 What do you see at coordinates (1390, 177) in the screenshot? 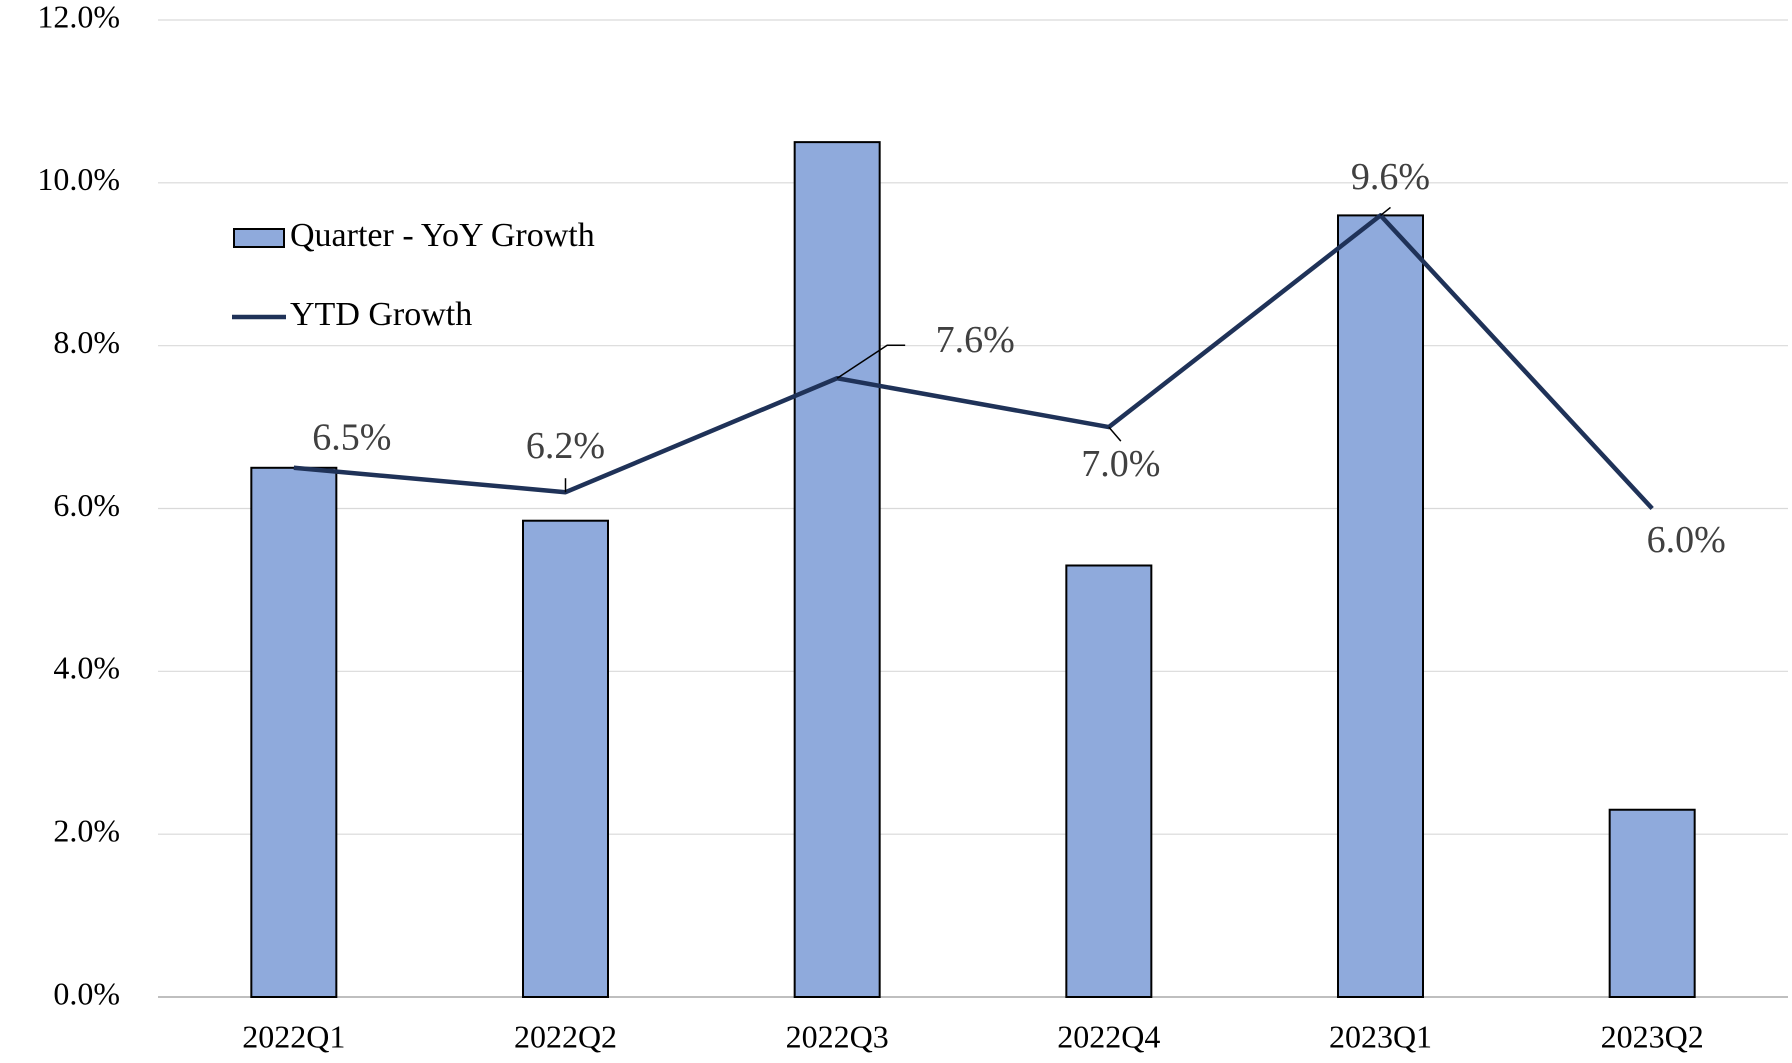
I see `data-label: 9.6%` at bounding box center [1390, 177].